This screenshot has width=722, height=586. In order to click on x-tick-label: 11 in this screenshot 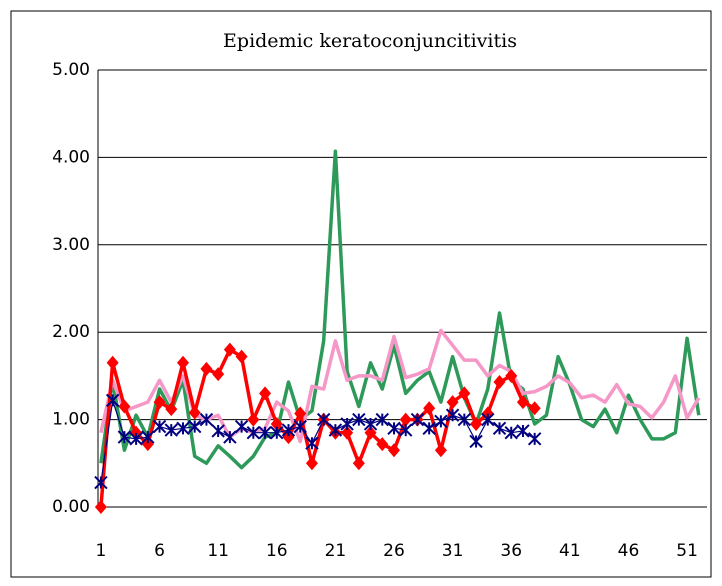, I will do `click(218, 551)`.